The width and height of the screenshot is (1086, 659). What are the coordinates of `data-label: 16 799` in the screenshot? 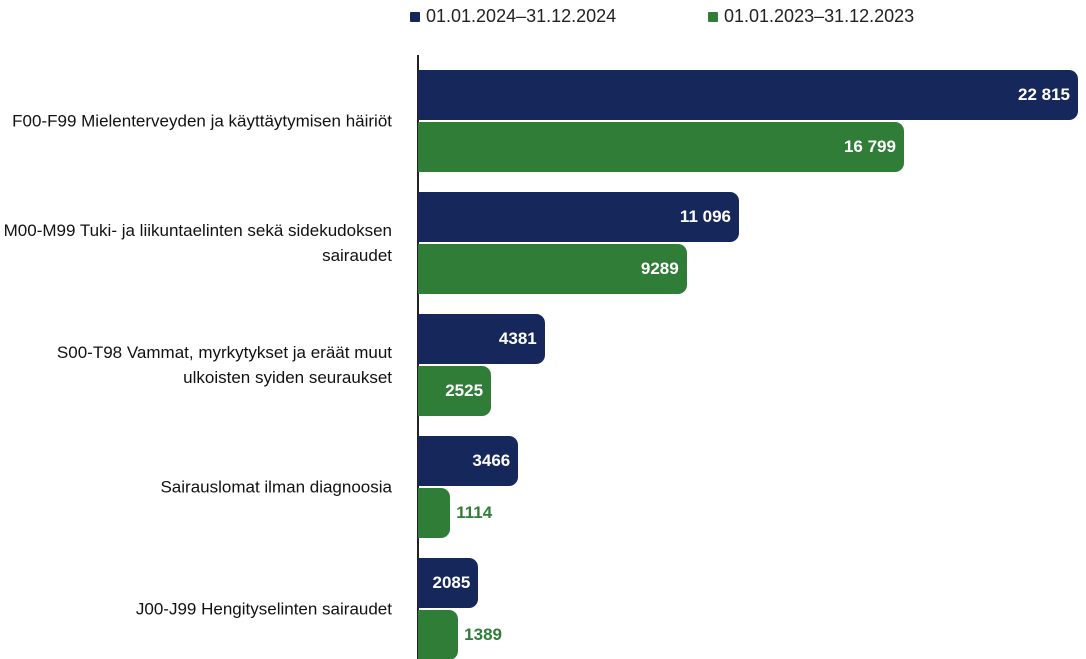 It's located at (869, 146).